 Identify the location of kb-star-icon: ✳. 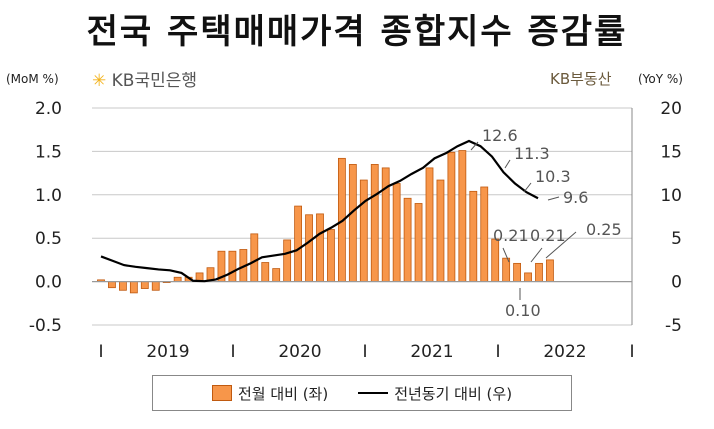
(99, 81).